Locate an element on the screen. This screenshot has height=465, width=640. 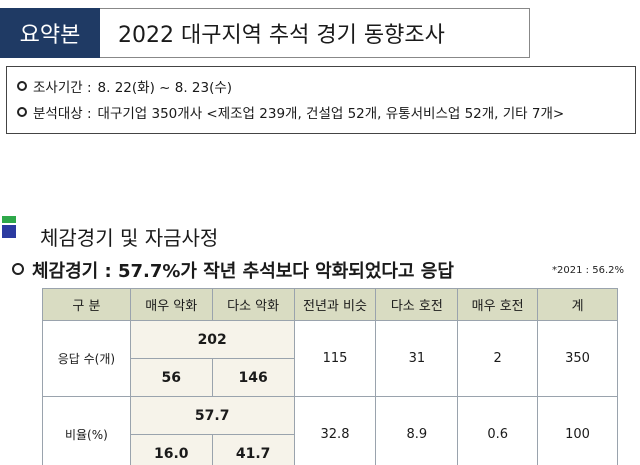
row-label: 비율(%) is located at coordinates (86, 430).